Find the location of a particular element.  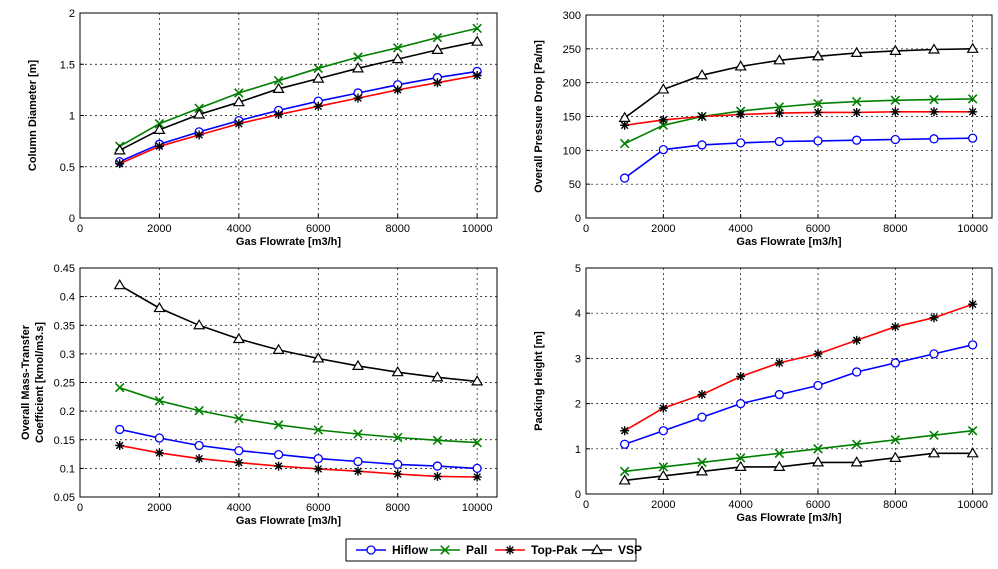

y-tick-label: 100 is located at coordinates (572, 151).